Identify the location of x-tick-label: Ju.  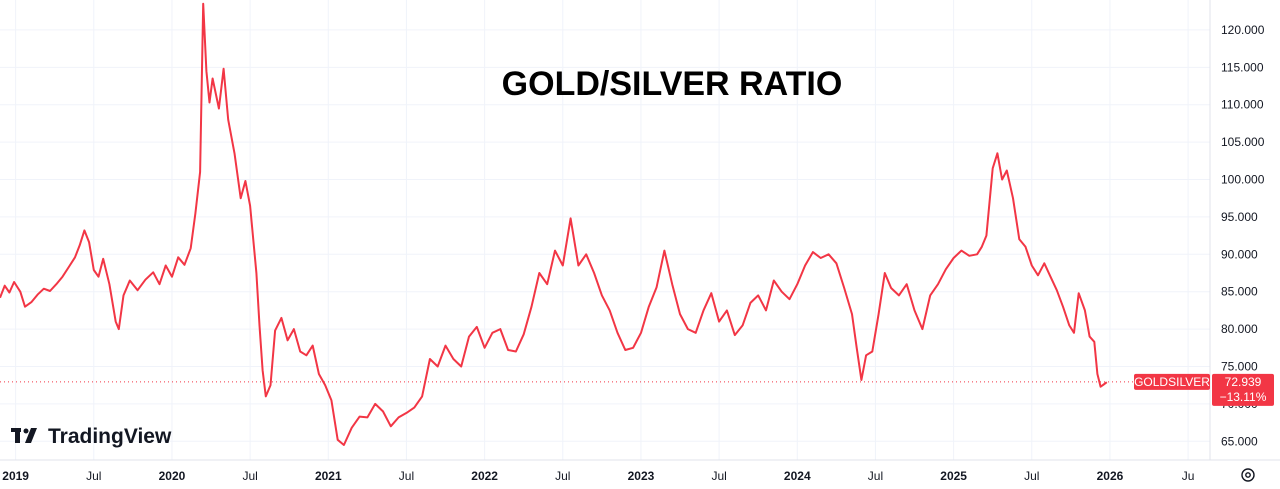
(1188, 476).